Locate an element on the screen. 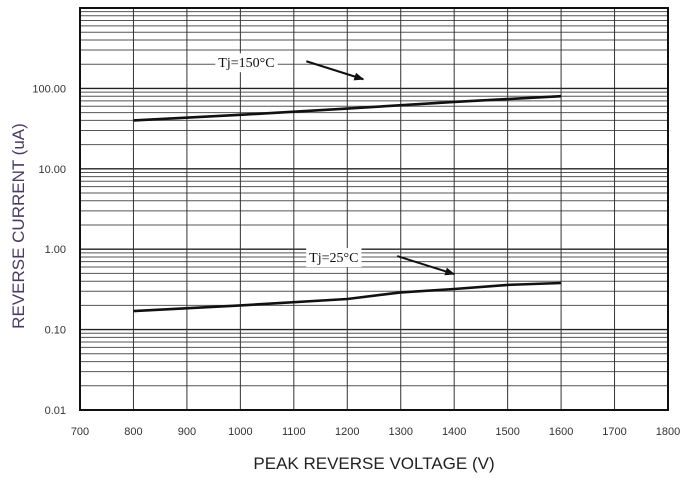 The width and height of the screenshot is (699, 479). series-annotation-label: Tj=150°C is located at coordinates (246, 63).